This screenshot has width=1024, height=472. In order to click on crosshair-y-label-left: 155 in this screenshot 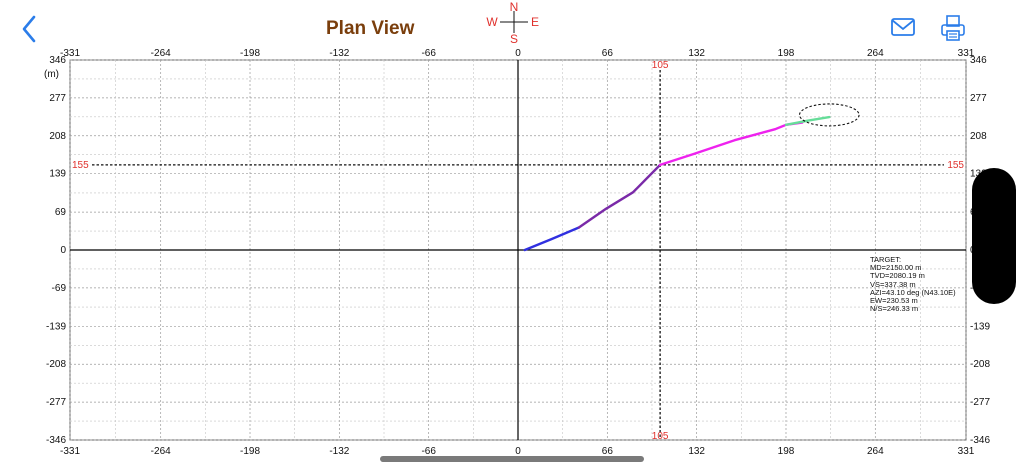, I will do `click(80, 165)`.